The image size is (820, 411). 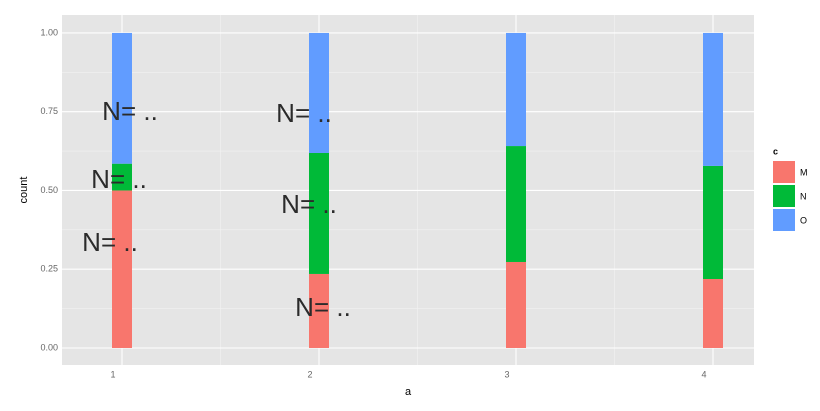 I want to click on y-tick-label: 0.25, so click(x=49, y=269).